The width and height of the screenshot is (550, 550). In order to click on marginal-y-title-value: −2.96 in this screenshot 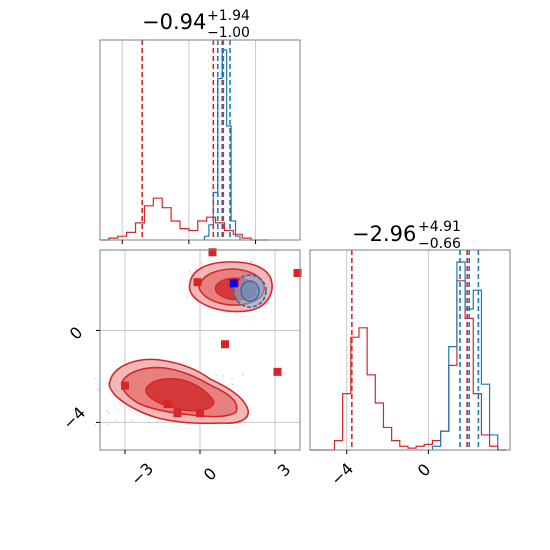, I will do `click(384, 234)`.